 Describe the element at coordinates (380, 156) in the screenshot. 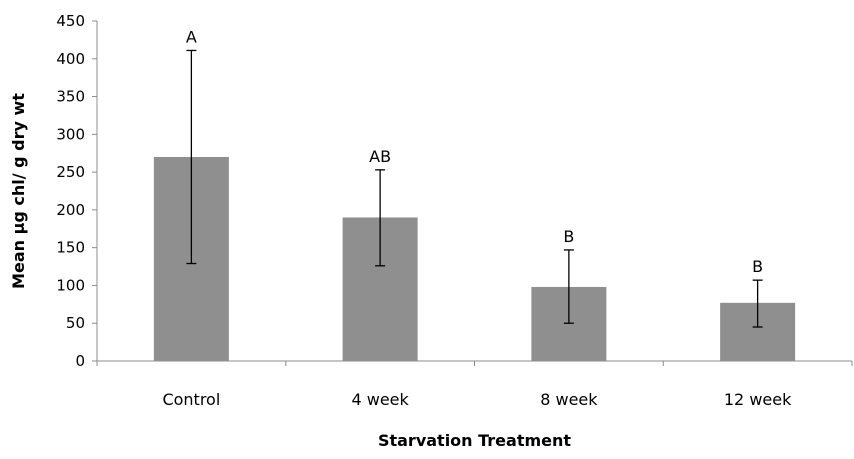

I see `significance-label: AB` at that location.